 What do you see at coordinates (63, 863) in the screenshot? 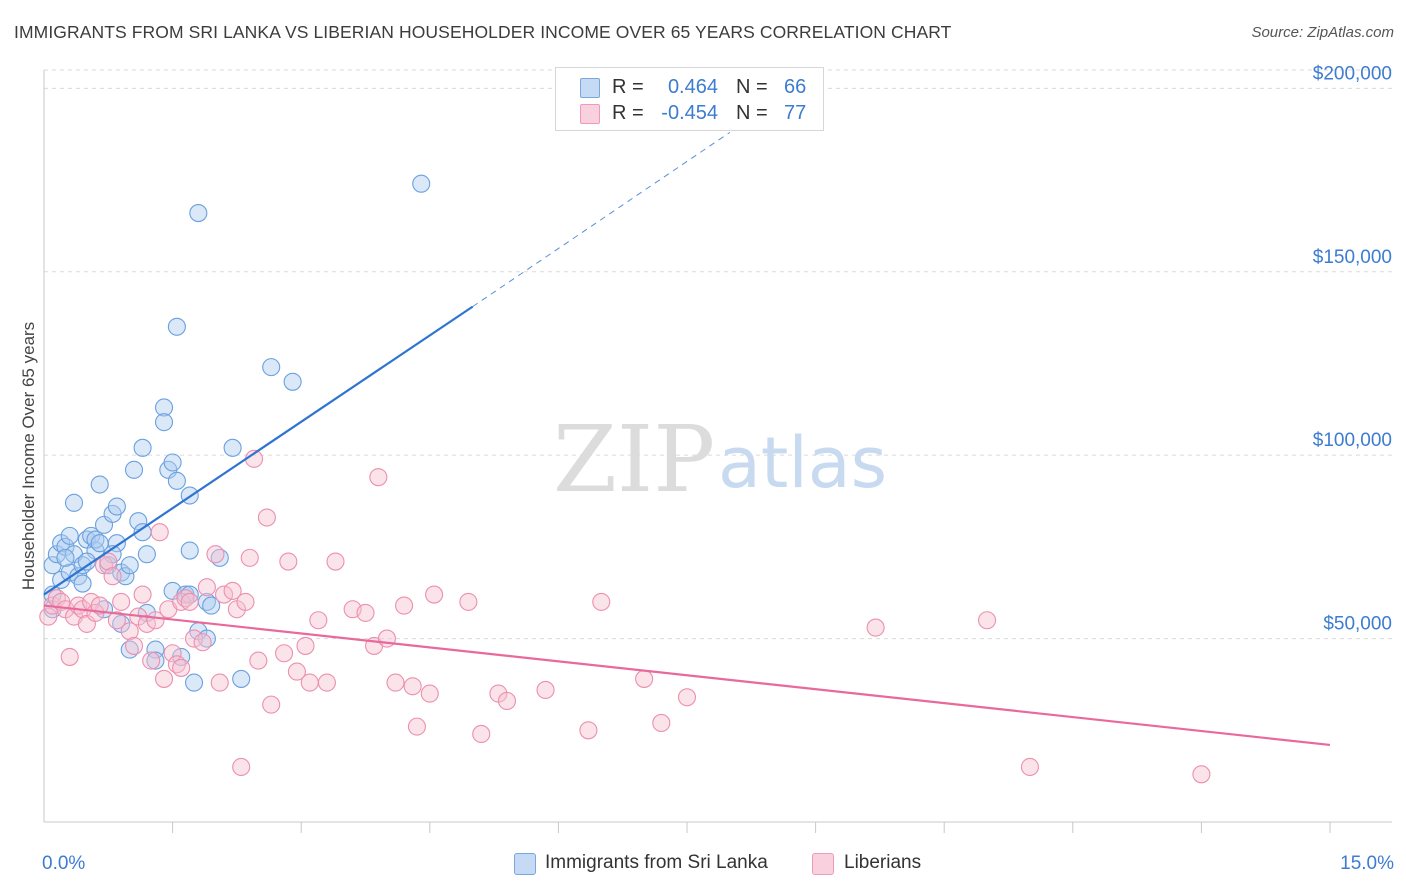
I see `x-tick-label: 0.0%` at bounding box center [63, 863].